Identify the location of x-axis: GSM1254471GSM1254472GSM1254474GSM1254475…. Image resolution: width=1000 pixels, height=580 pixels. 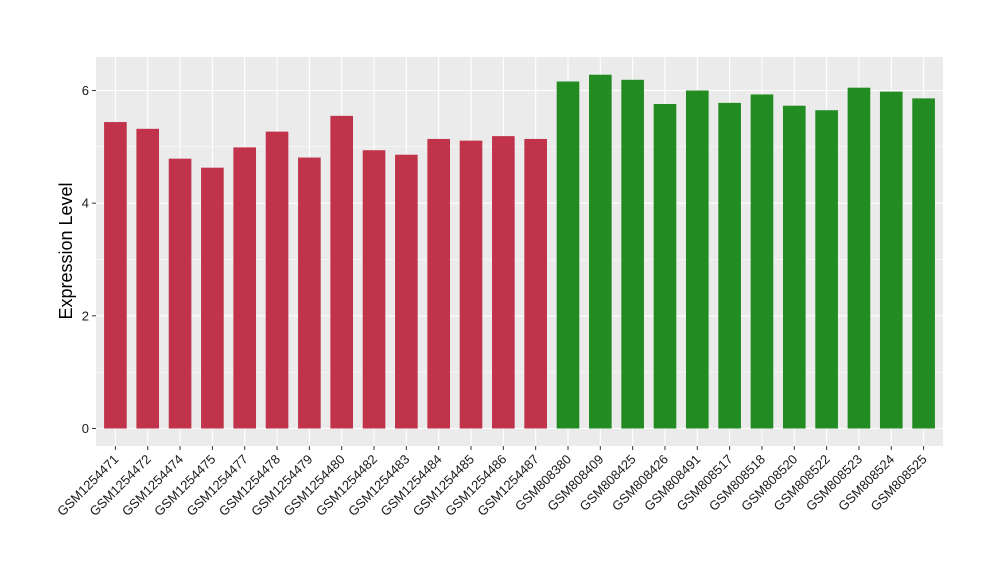
(492, 482).